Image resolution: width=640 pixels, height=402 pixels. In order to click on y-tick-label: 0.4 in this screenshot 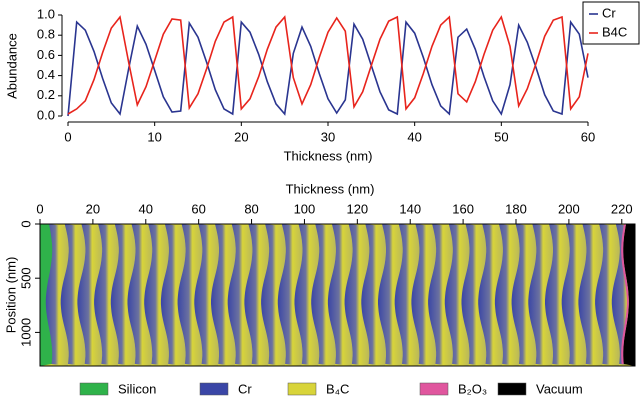, I will do `click(46, 74)`.